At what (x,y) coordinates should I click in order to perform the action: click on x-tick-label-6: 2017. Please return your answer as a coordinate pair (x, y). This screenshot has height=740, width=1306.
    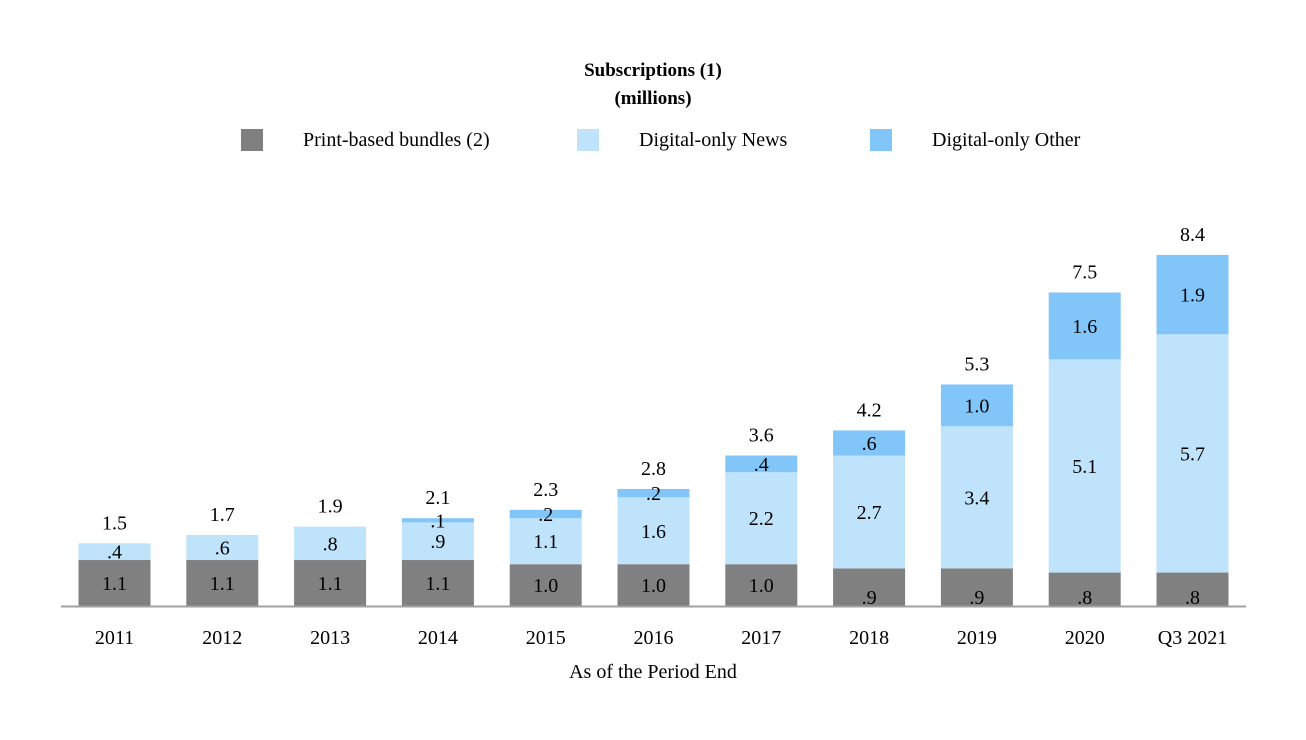
    Looking at the image, I should click on (761, 638).